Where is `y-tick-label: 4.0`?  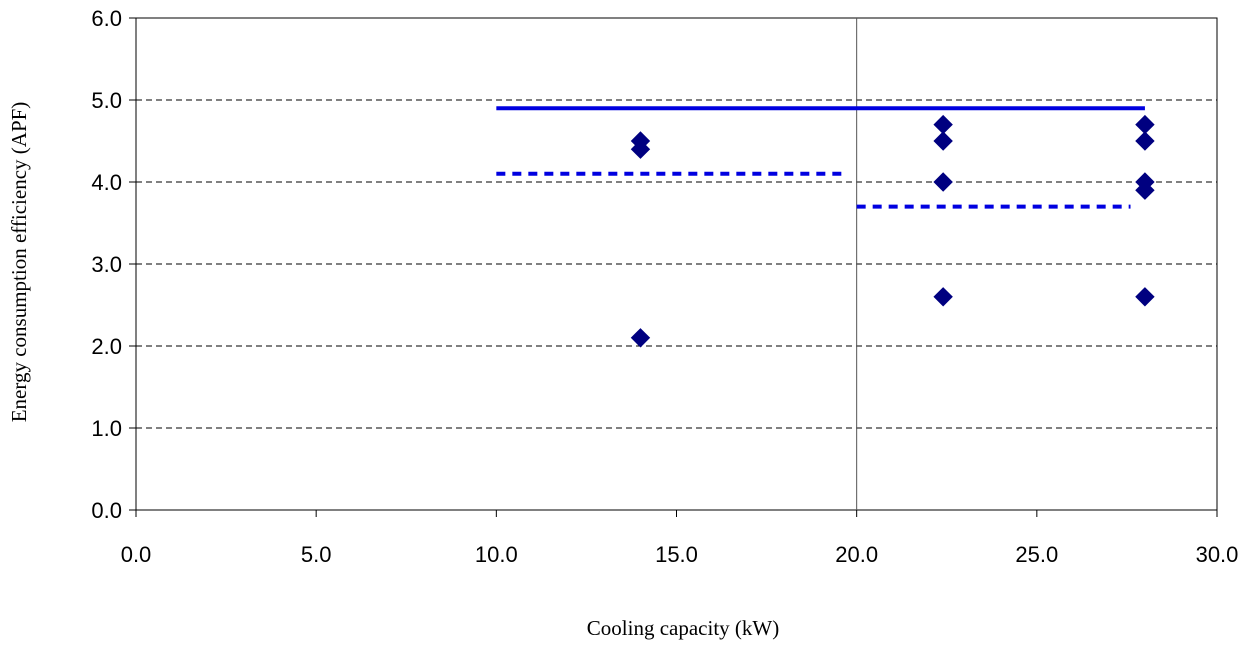 y-tick-label: 4.0 is located at coordinates (106, 182).